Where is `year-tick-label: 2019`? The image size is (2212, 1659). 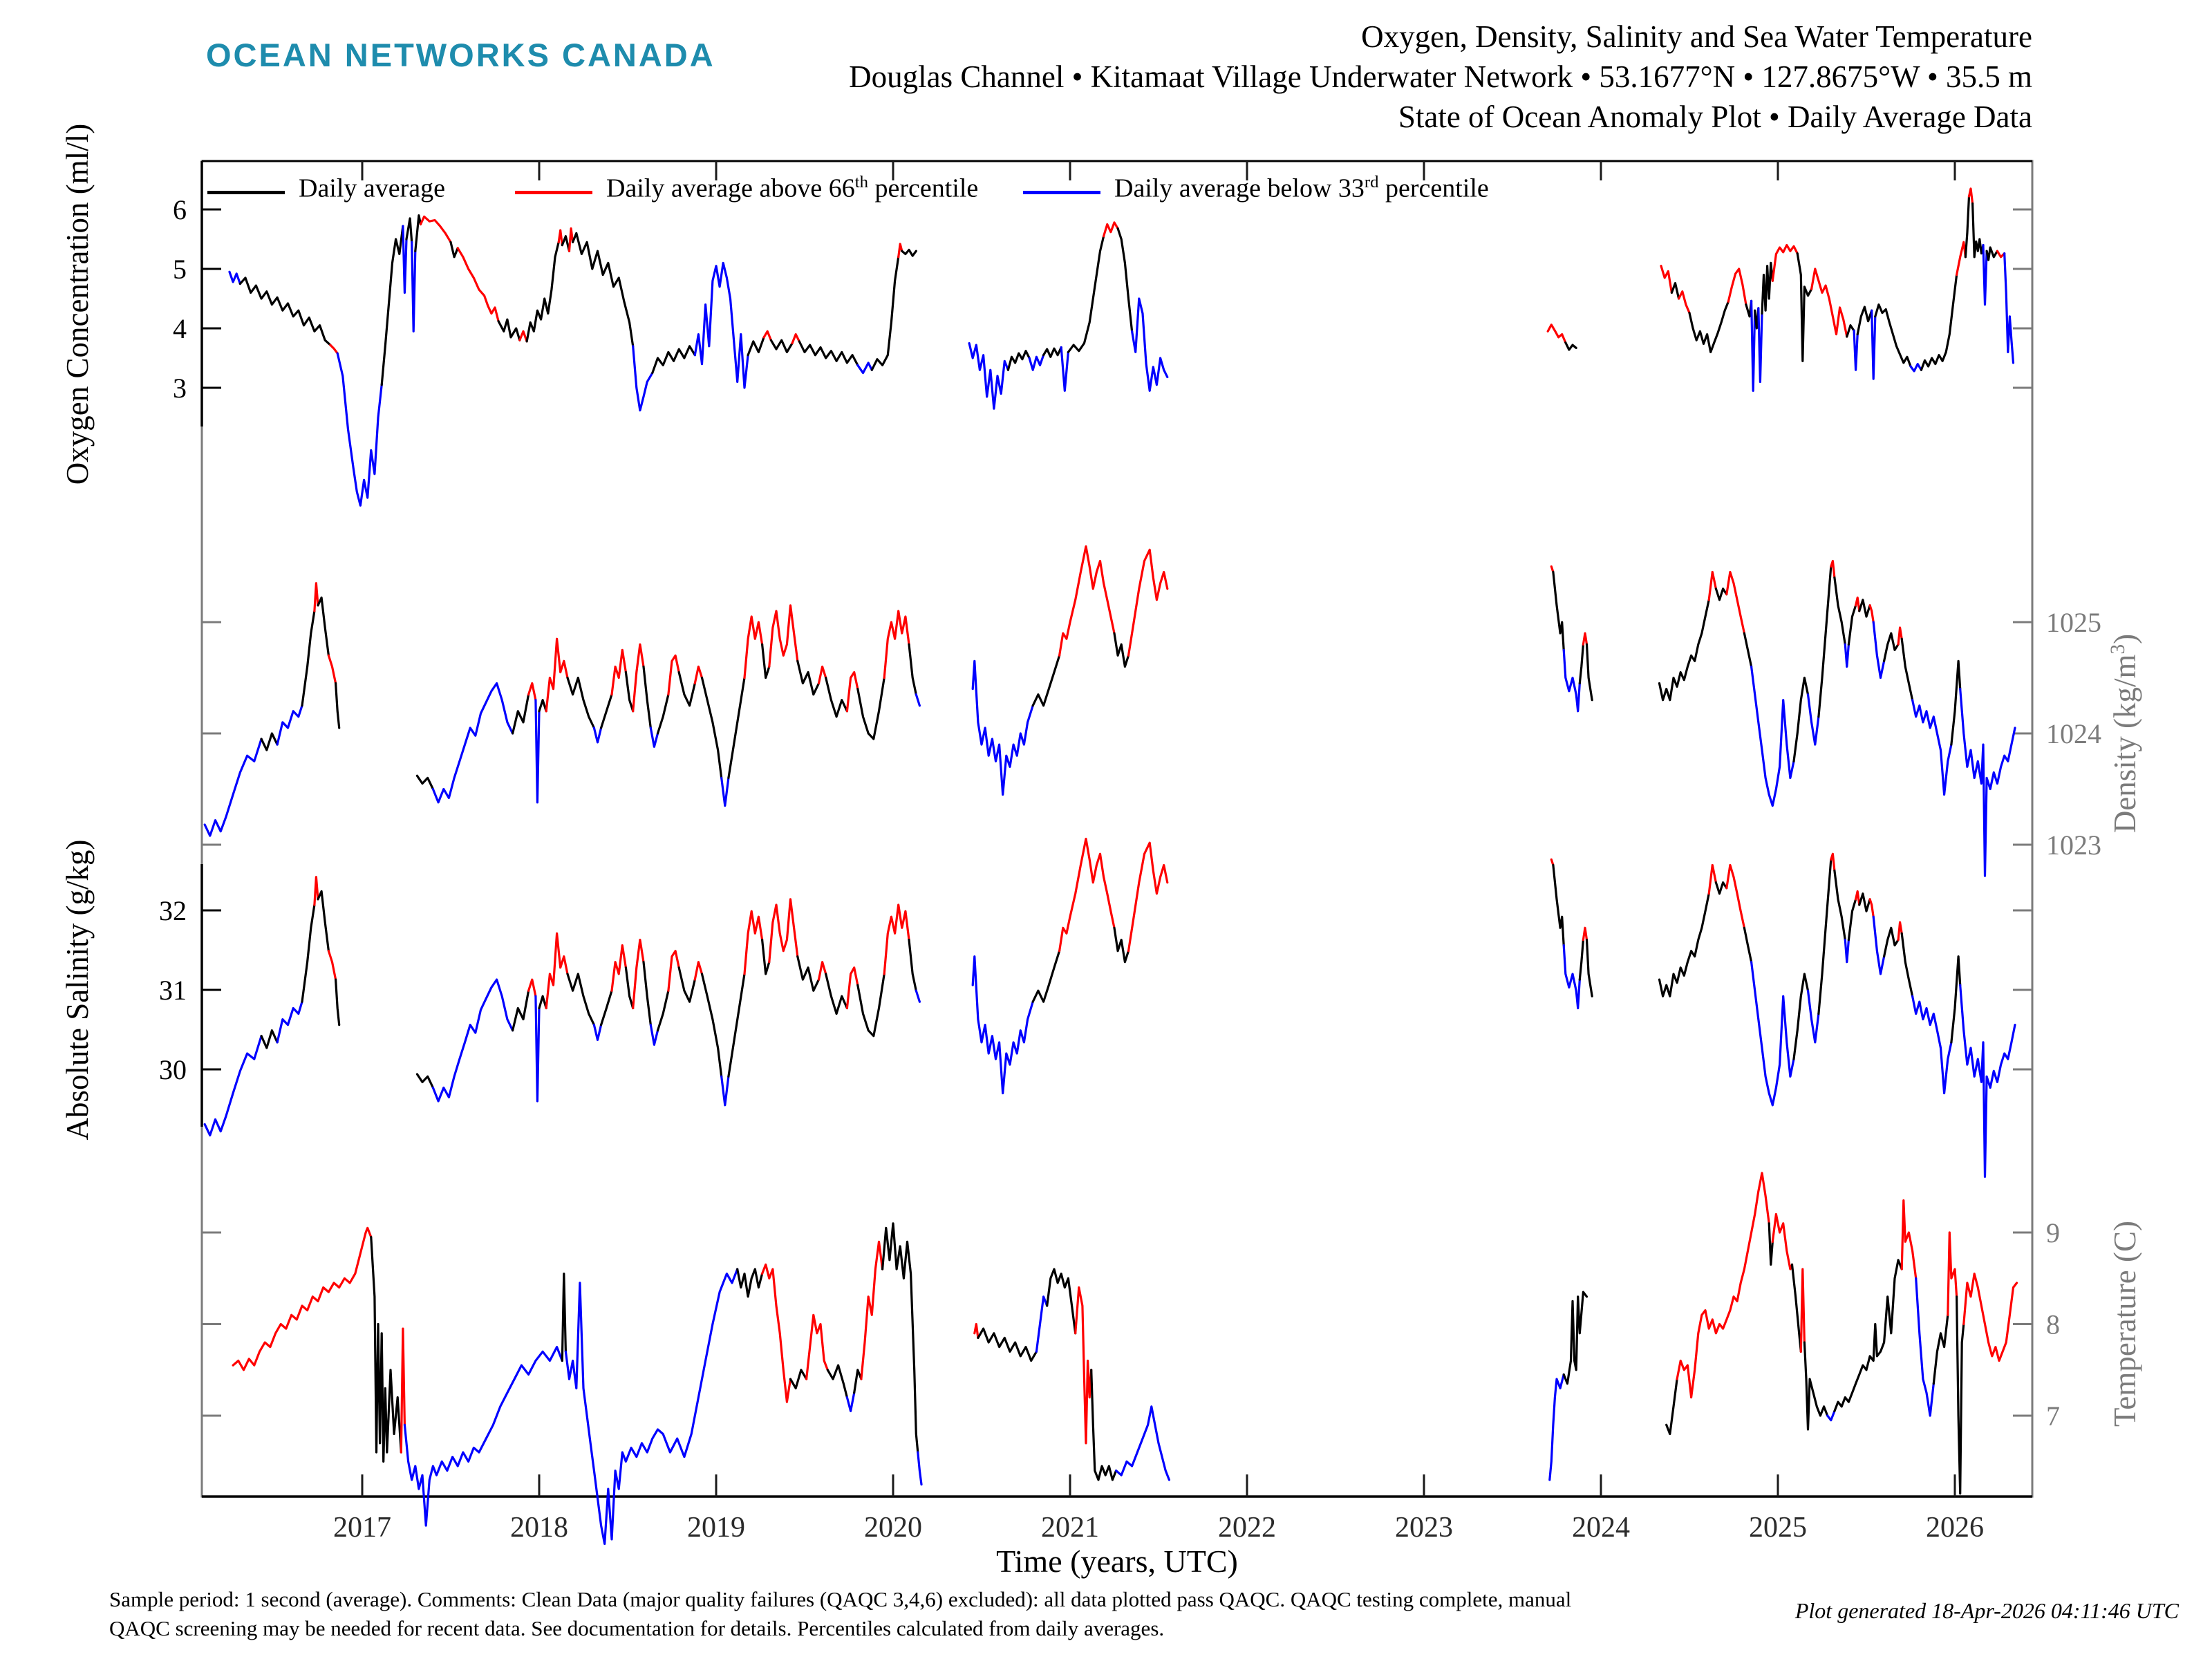 year-tick-label: 2019 is located at coordinates (716, 1528).